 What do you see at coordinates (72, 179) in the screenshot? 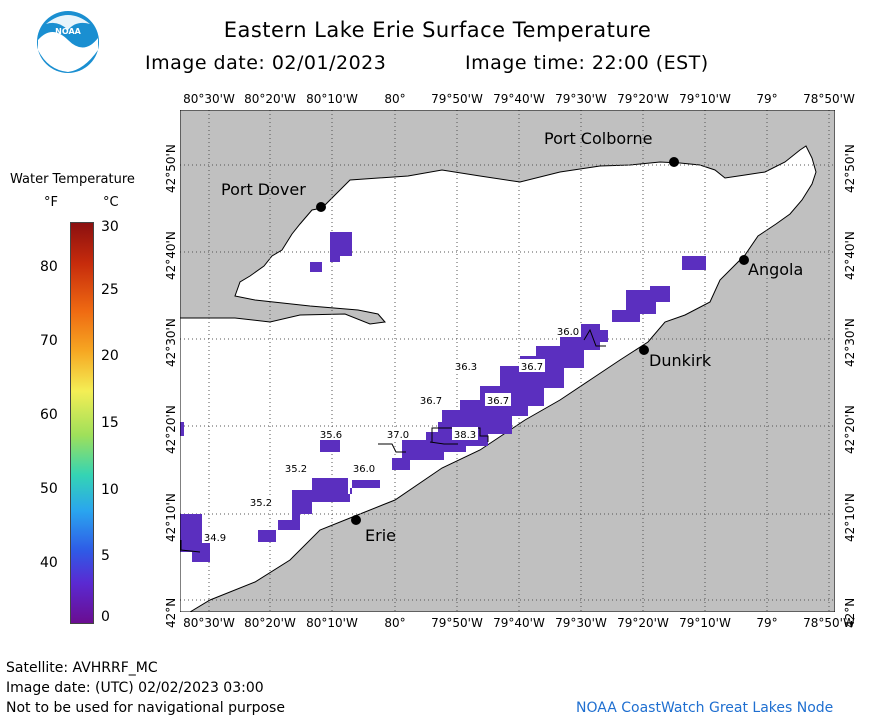
I see `legend-title: Water Temperature` at bounding box center [72, 179].